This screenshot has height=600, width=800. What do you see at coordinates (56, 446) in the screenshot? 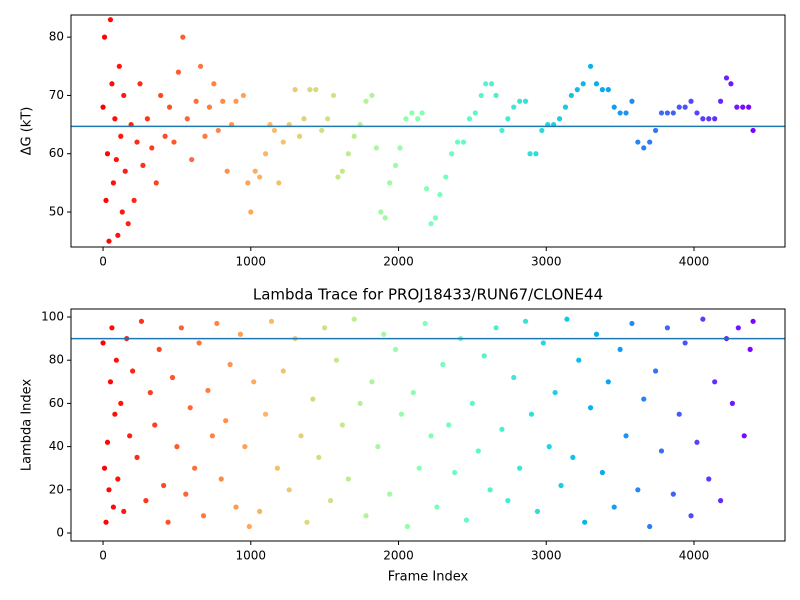
I see `y-tick-label: 40` at bounding box center [56, 446].